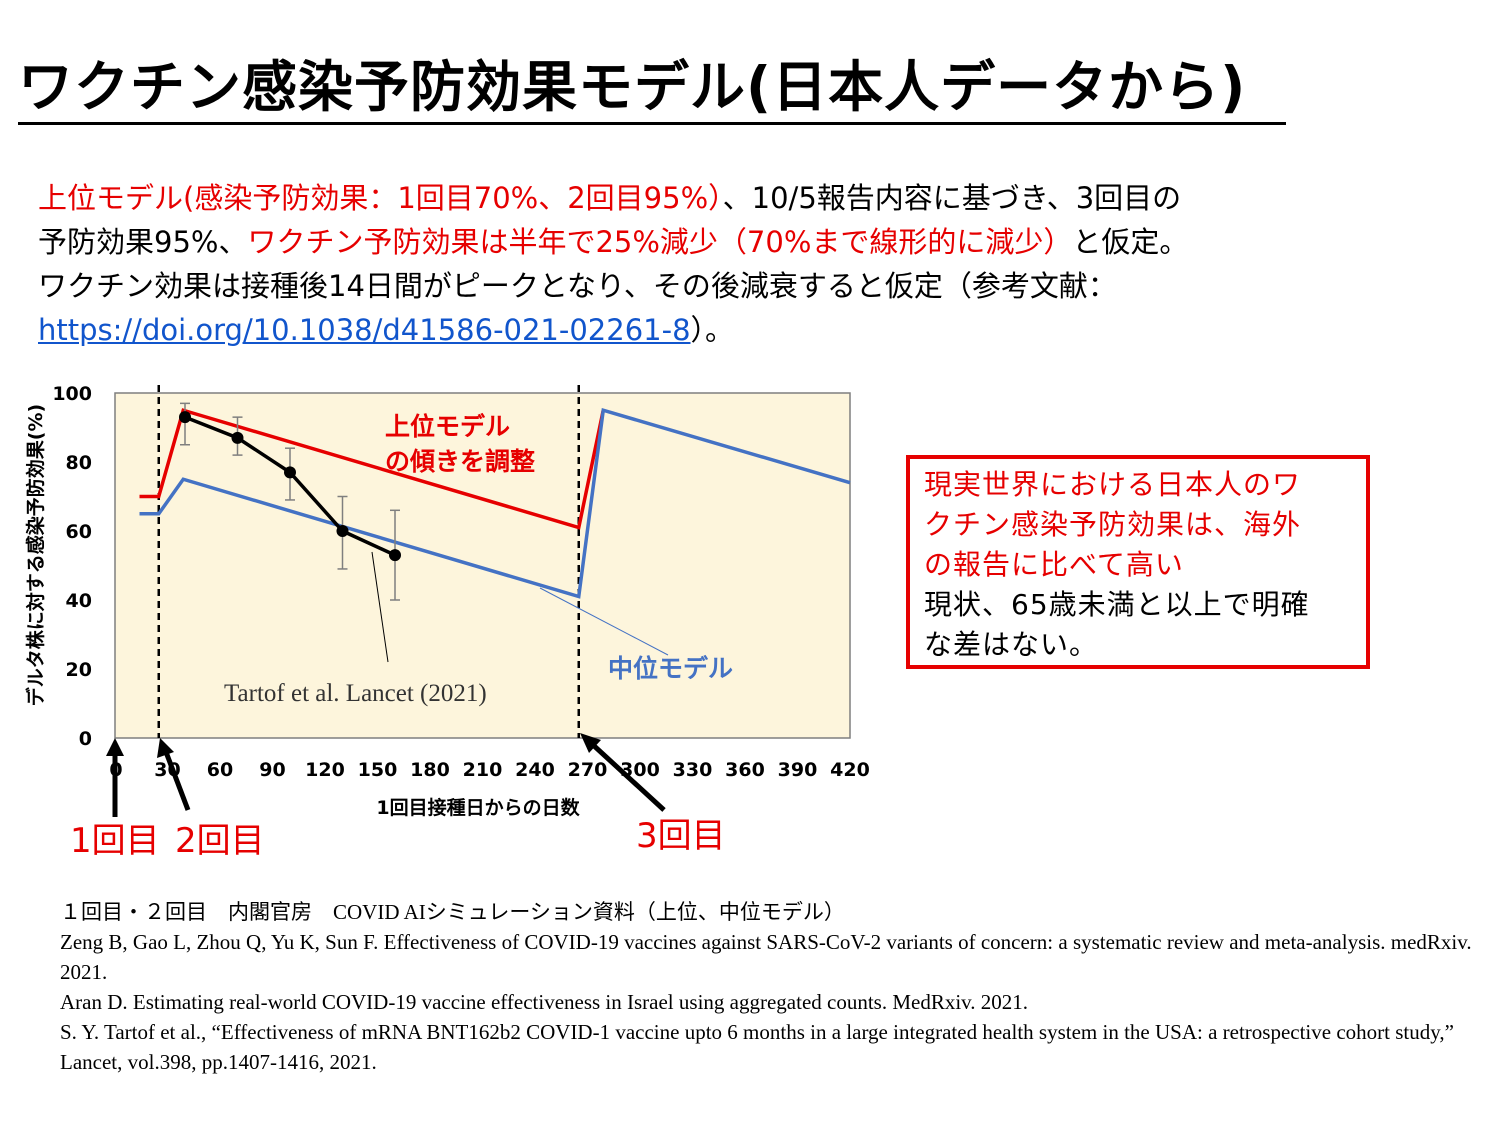  What do you see at coordinates (1054, 564) in the screenshot?
I see `note-red-line3: の報告に比べて高い` at bounding box center [1054, 564].